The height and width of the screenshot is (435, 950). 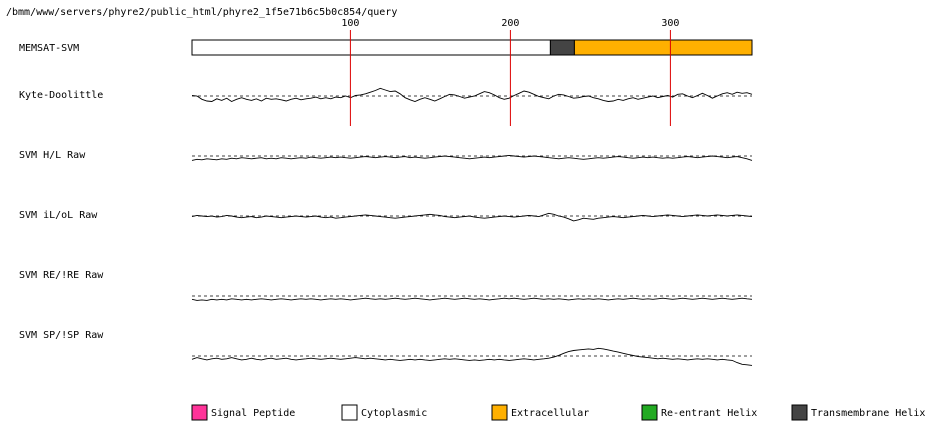 What do you see at coordinates (663, 47) in the screenshot?
I see `segment-extracellular` at bounding box center [663, 47].